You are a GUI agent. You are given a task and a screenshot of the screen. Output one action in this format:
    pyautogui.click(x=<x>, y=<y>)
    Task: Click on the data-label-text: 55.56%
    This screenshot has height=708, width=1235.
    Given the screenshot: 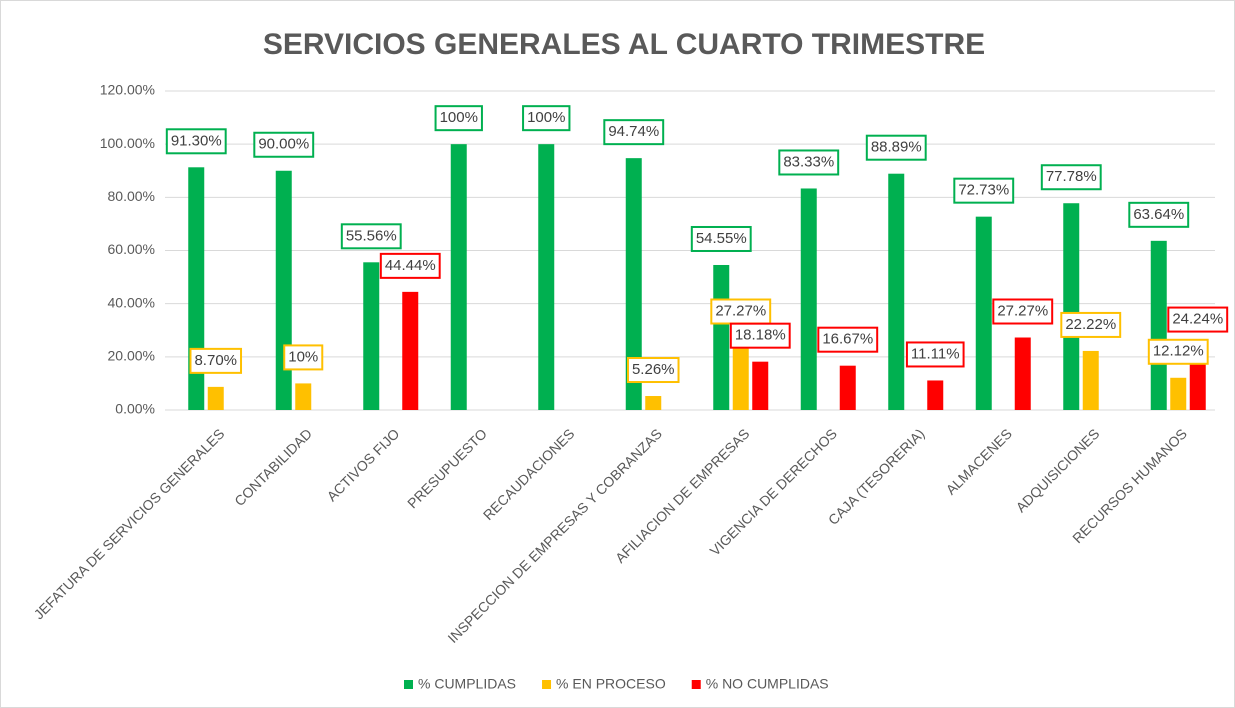 What is the action you would take?
    pyautogui.click(x=371, y=235)
    